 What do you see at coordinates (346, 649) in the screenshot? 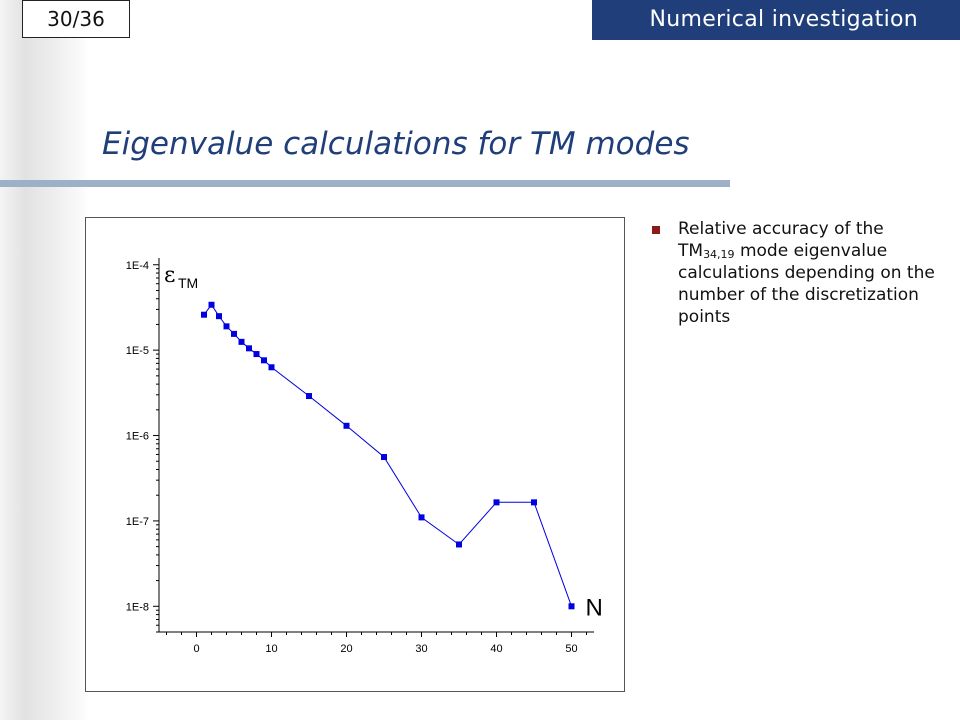
I see `x-tick-label: 20` at bounding box center [346, 649].